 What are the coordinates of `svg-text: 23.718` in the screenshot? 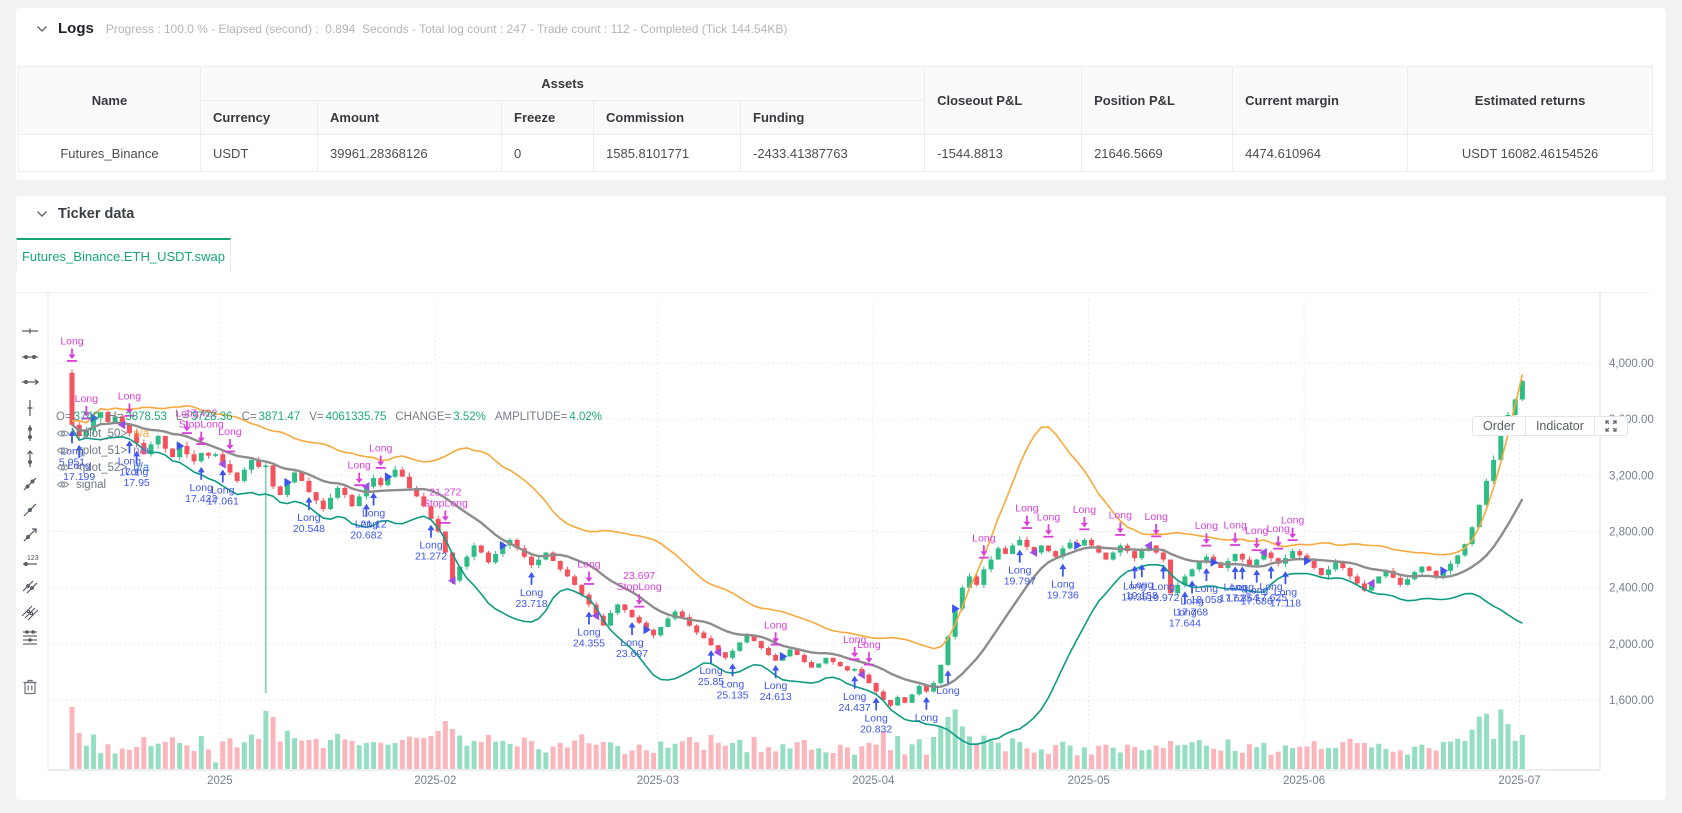 It's located at (531, 604).